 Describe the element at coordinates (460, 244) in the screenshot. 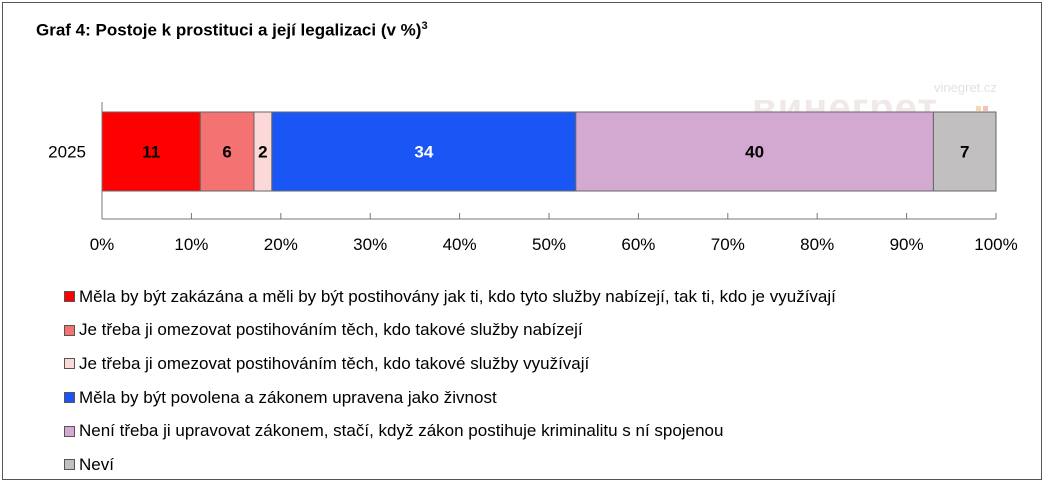

I see `x-tick-label: 40%` at that location.